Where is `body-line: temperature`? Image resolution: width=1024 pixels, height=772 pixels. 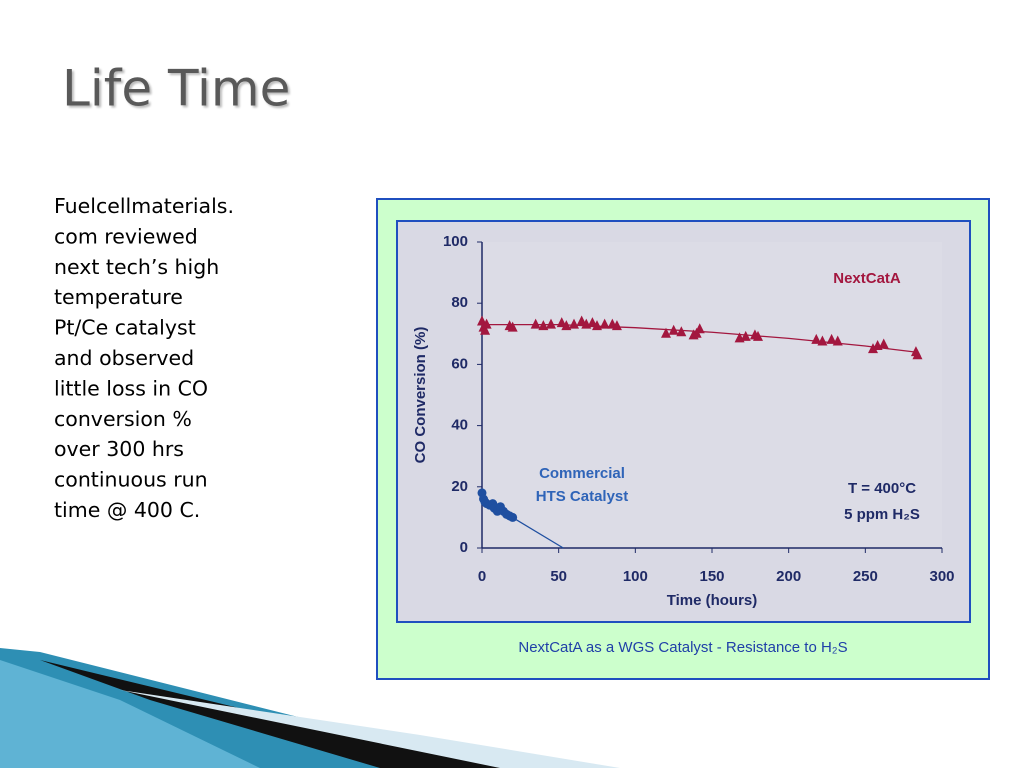 body-line: temperature is located at coordinates (118, 297).